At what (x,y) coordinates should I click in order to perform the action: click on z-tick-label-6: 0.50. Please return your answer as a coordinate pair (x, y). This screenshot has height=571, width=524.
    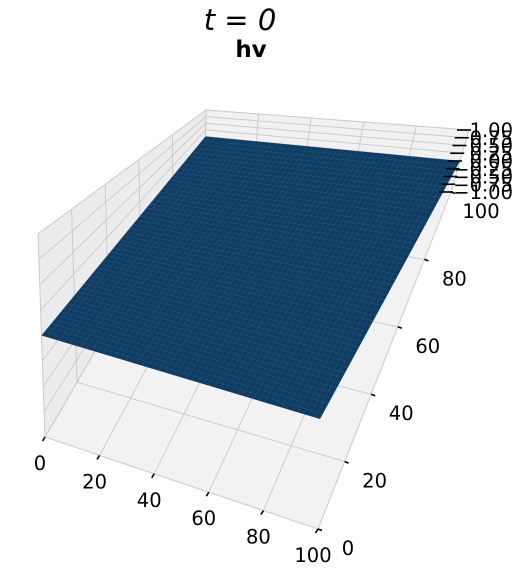
    Looking at the image, I should click on (491, 146).